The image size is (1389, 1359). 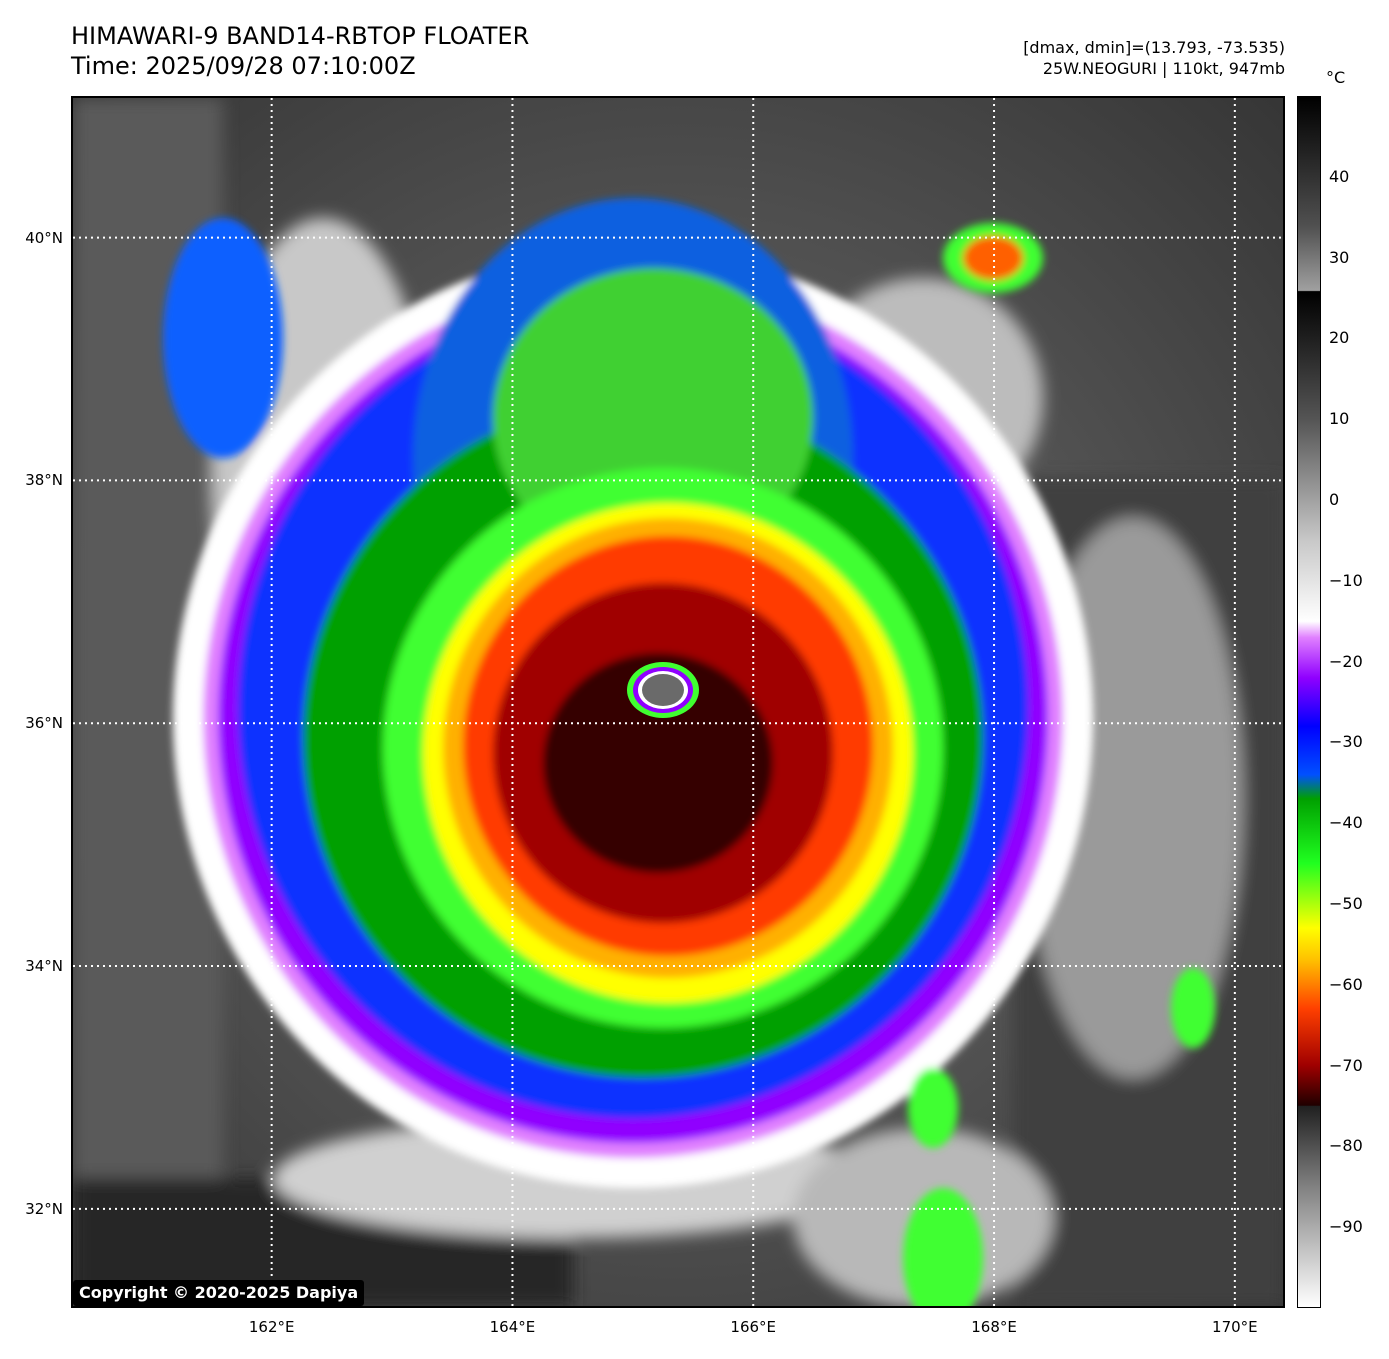 What do you see at coordinates (1346, 823) in the screenshot?
I see `colorbar-tick: −40` at bounding box center [1346, 823].